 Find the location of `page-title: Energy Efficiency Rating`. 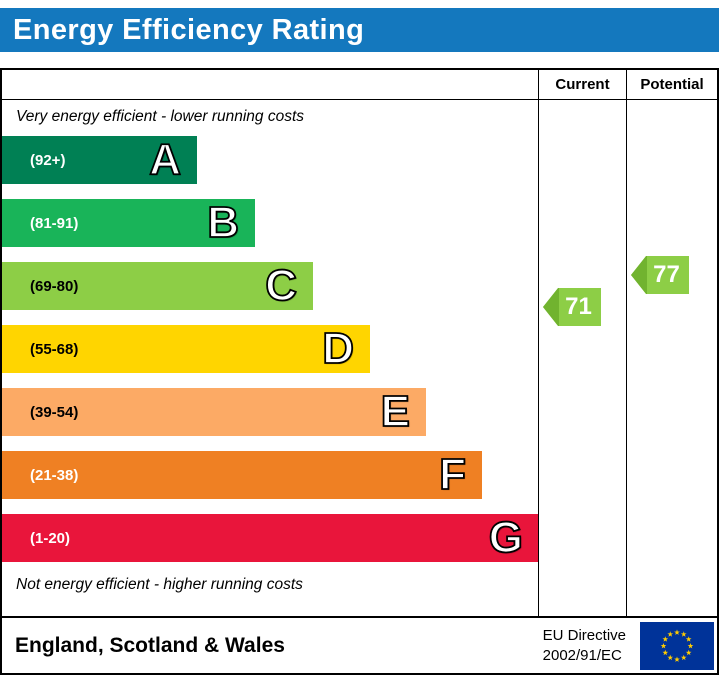

page-title: Energy Efficiency Rating is located at coordinates (189, 29).